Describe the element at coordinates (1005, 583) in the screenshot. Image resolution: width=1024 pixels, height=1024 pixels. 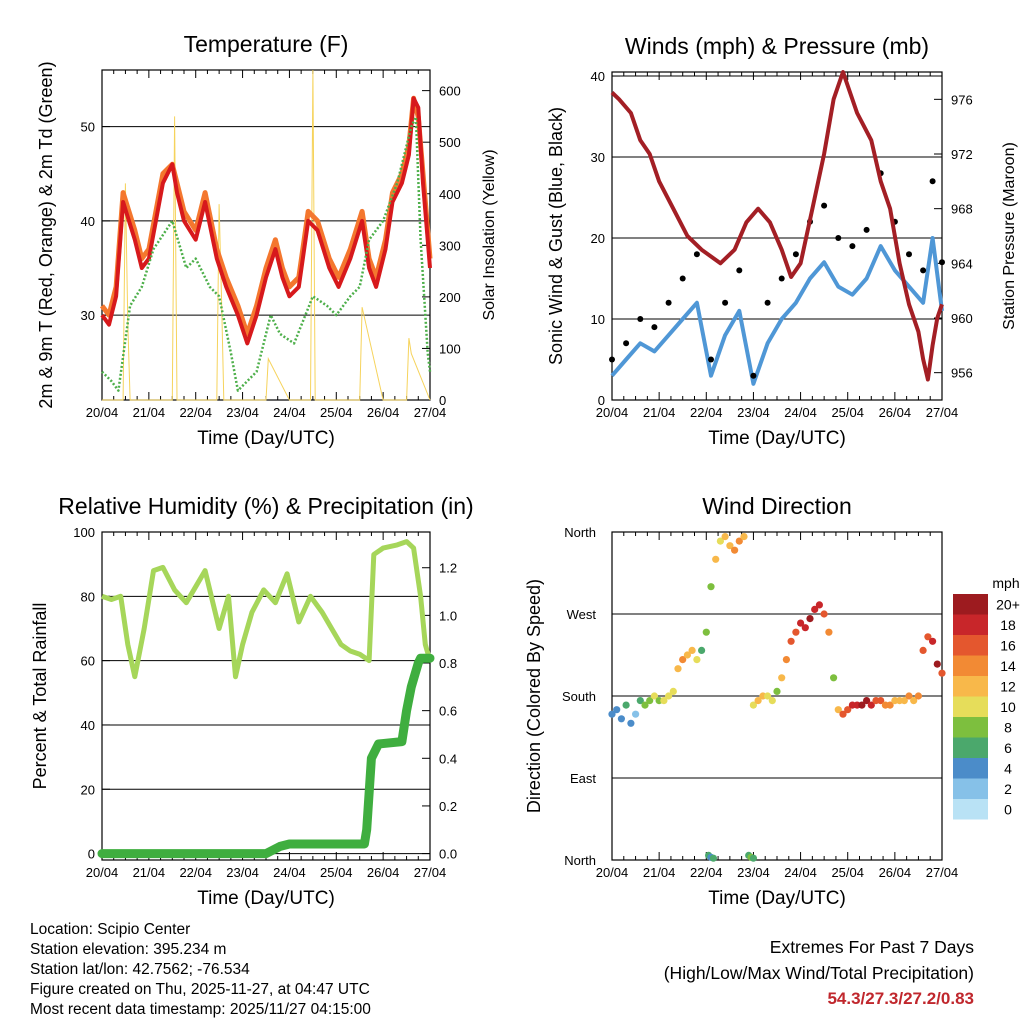
I see `colorbar-unit: mph` at that location.